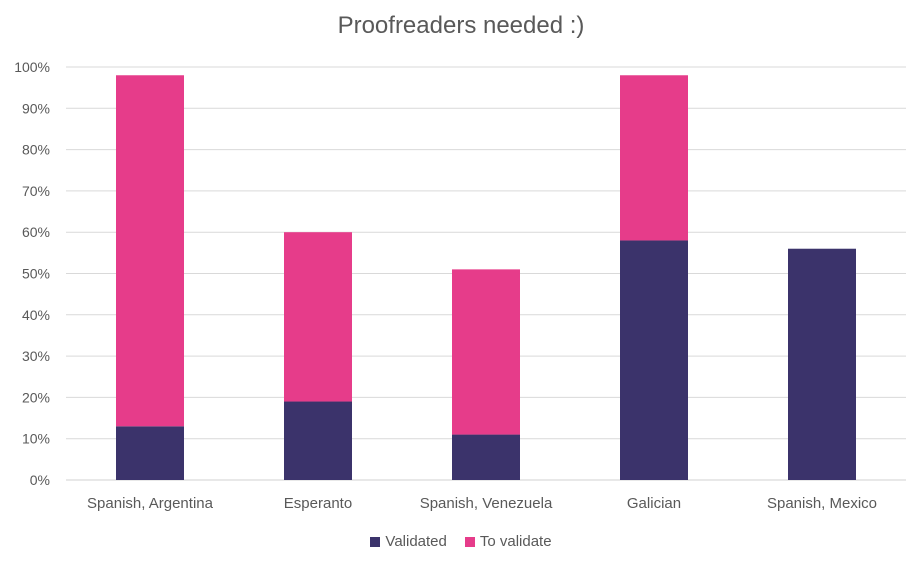 The height and width of the screenshot is (568, 922). I want to click on y-tick-label: 30%, so click(36, 356).